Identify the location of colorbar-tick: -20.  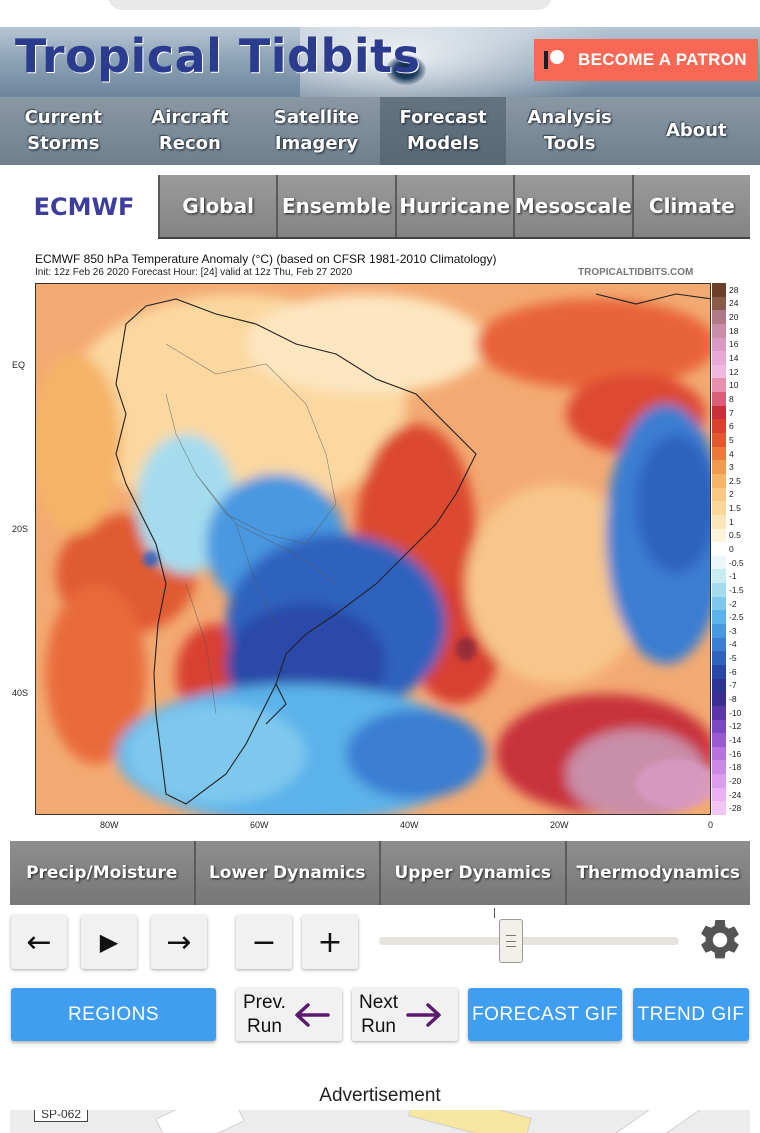
(735, 780).